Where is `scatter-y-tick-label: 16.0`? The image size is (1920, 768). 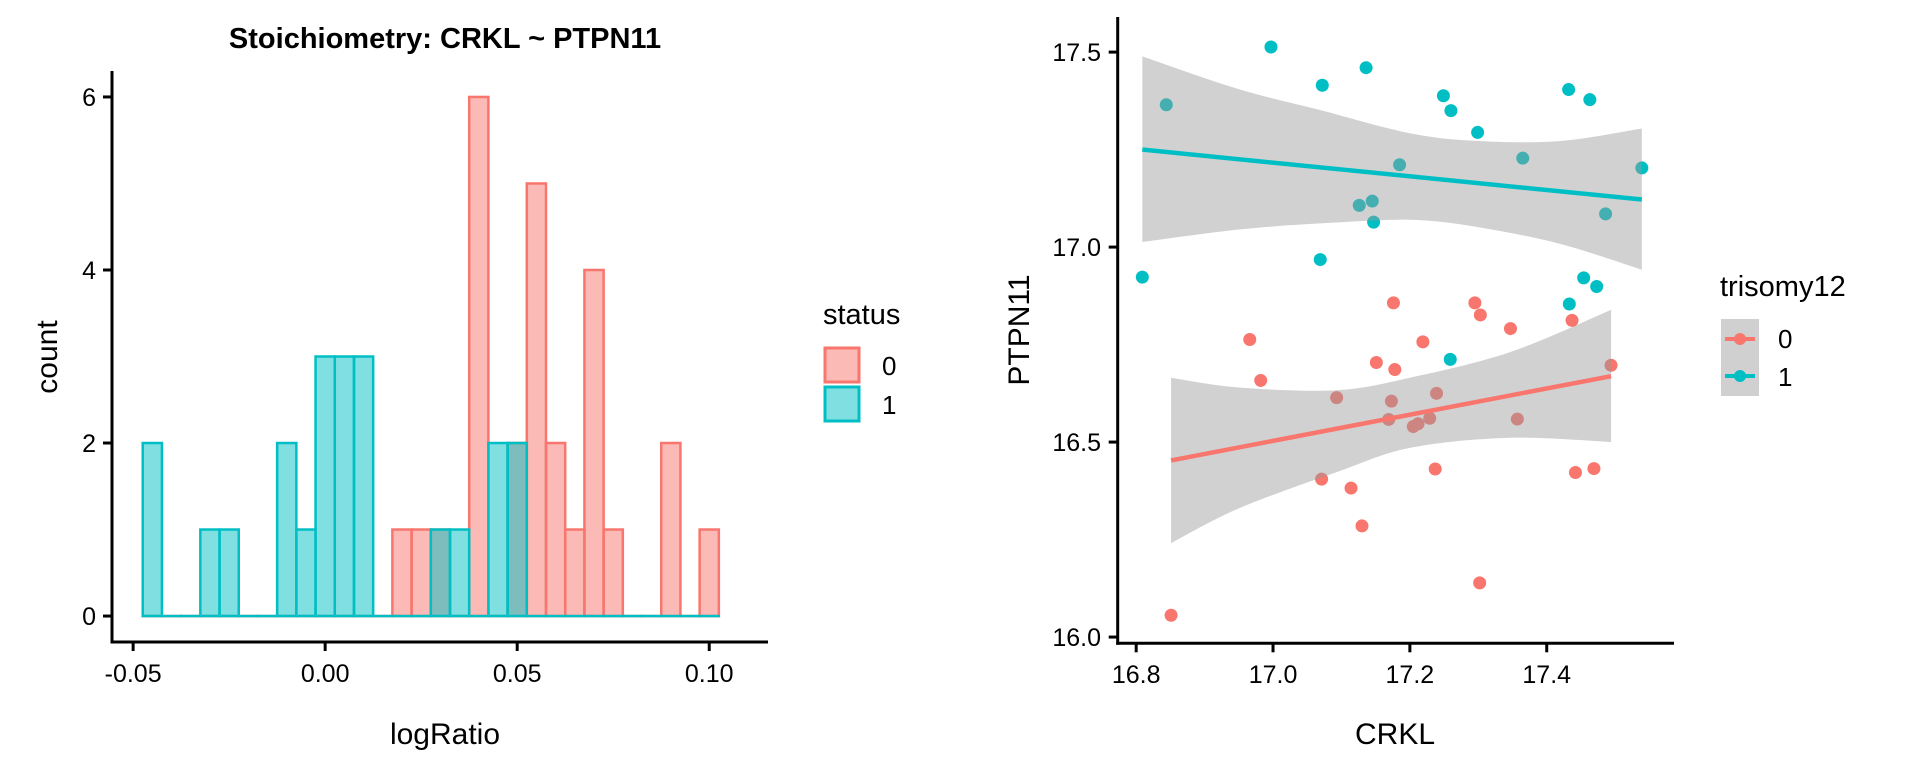
scatter-y-tick-label: 16.0 is located at coordinates (1076, 638).